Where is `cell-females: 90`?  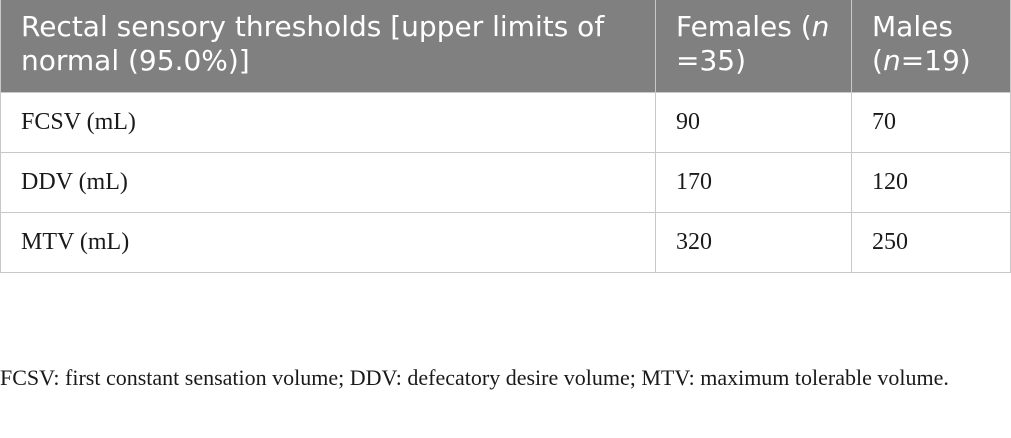 cell-females: 90 is located at coordinates (753, 122).